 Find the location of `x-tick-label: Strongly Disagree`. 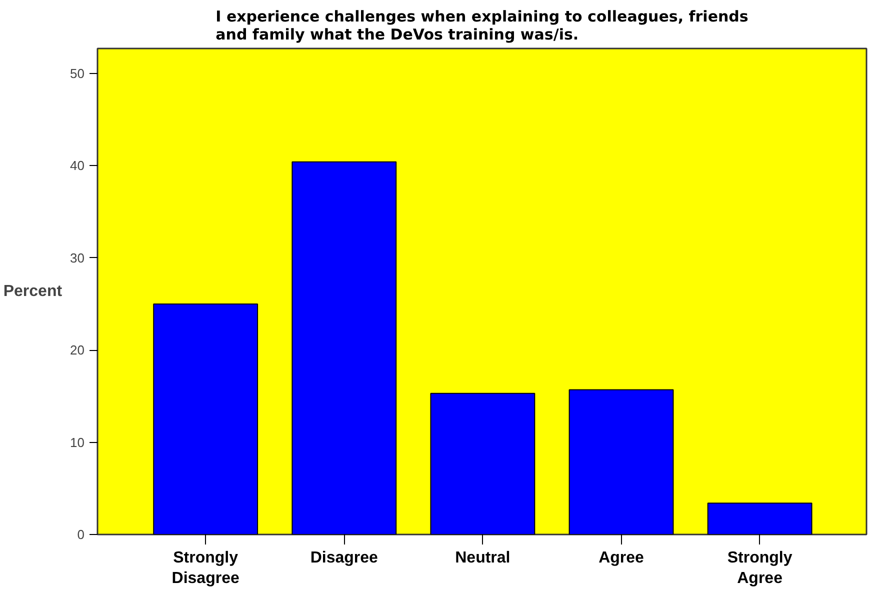

x-tick-label: Strongly Disagree is located at coordinates (206, 568).